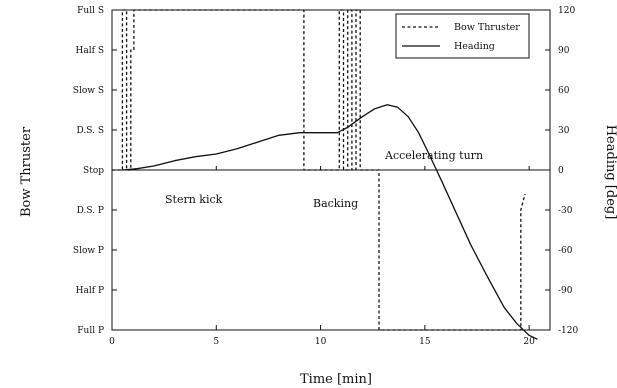  Describe the element at coordinates (216, 342) in the screenshot. I see `x-tick-label: 5` at that location.